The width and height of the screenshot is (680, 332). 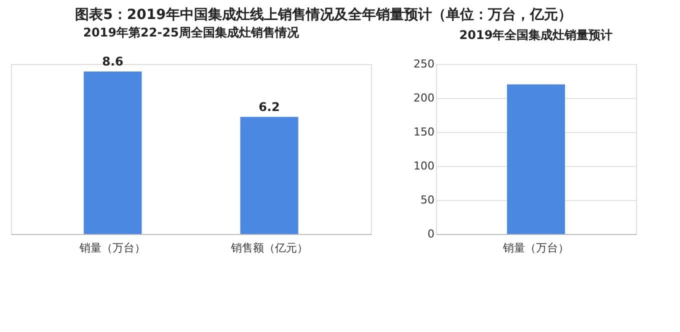 What do you see at coordinates (424, 98) in the screenshot?
I see `y-tick-label: 200` at bounding box center [424, 98].